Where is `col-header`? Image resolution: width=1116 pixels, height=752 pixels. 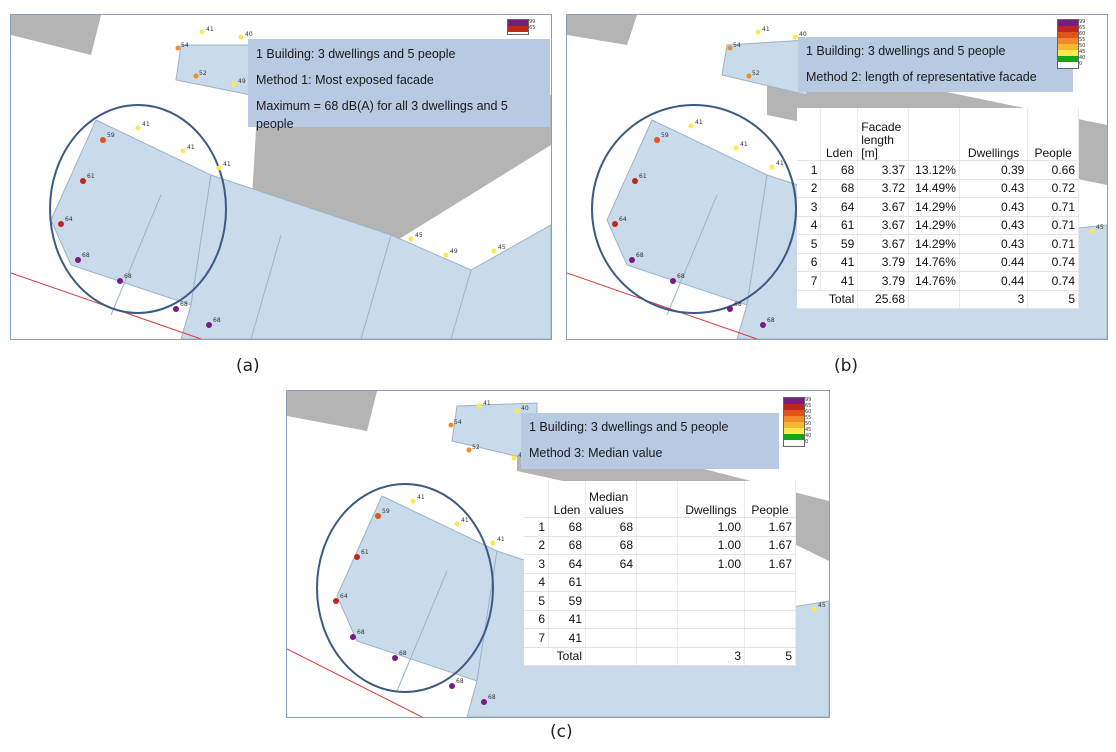
col-header is located at coordinates (657, 499).